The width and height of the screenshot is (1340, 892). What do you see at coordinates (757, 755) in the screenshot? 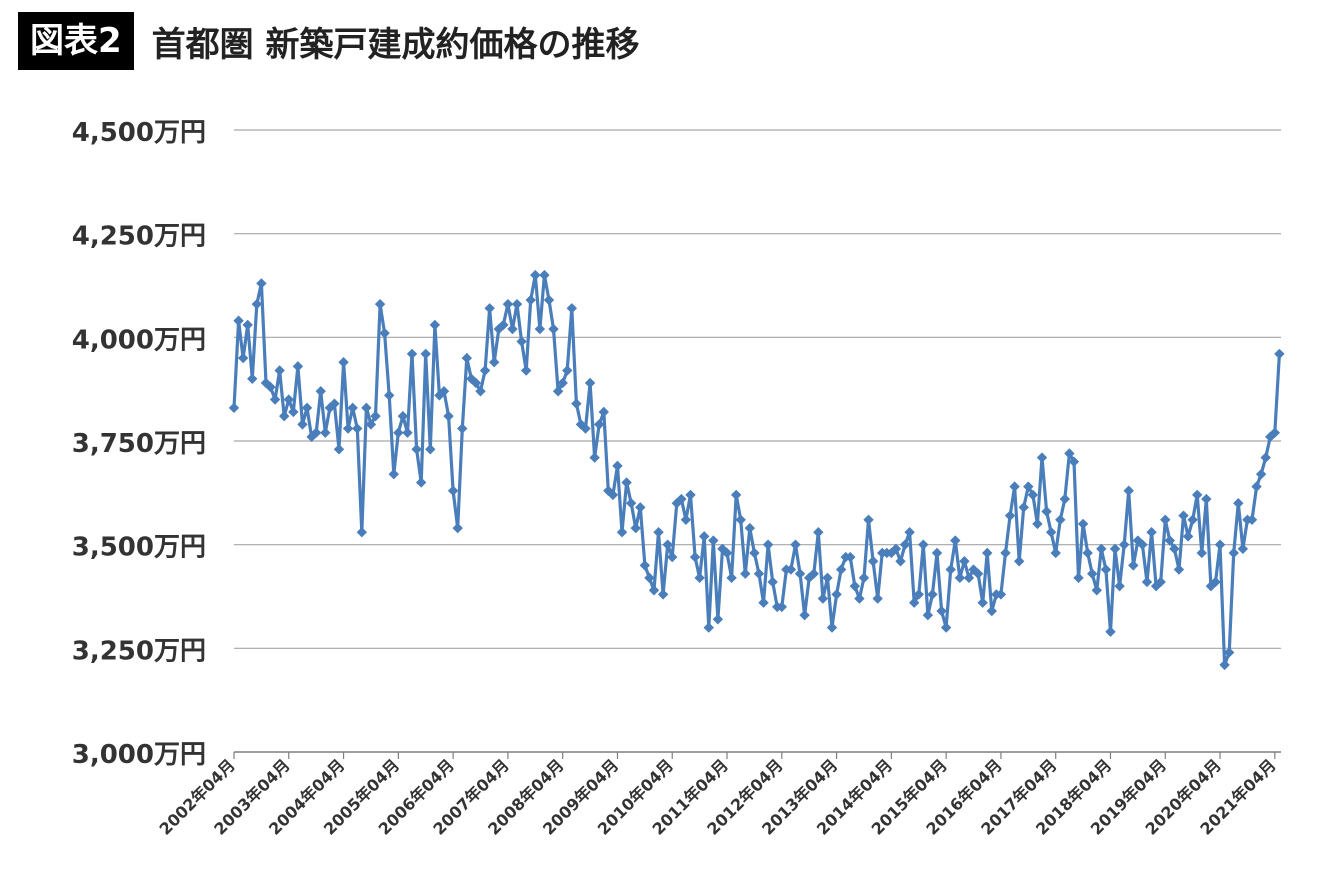
I see `x-axis` at bounding box center [757, 755].